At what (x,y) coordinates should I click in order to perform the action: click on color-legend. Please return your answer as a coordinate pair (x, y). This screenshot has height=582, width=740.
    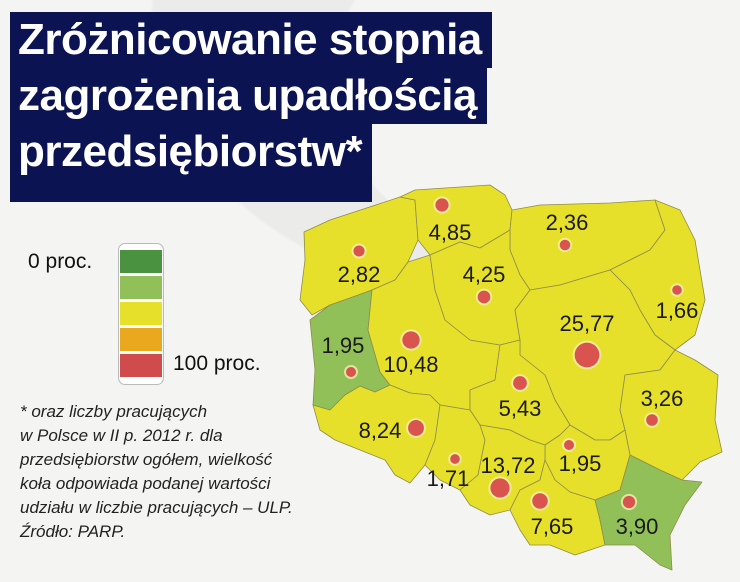
    Looking at the image, I should click on (141, 314).